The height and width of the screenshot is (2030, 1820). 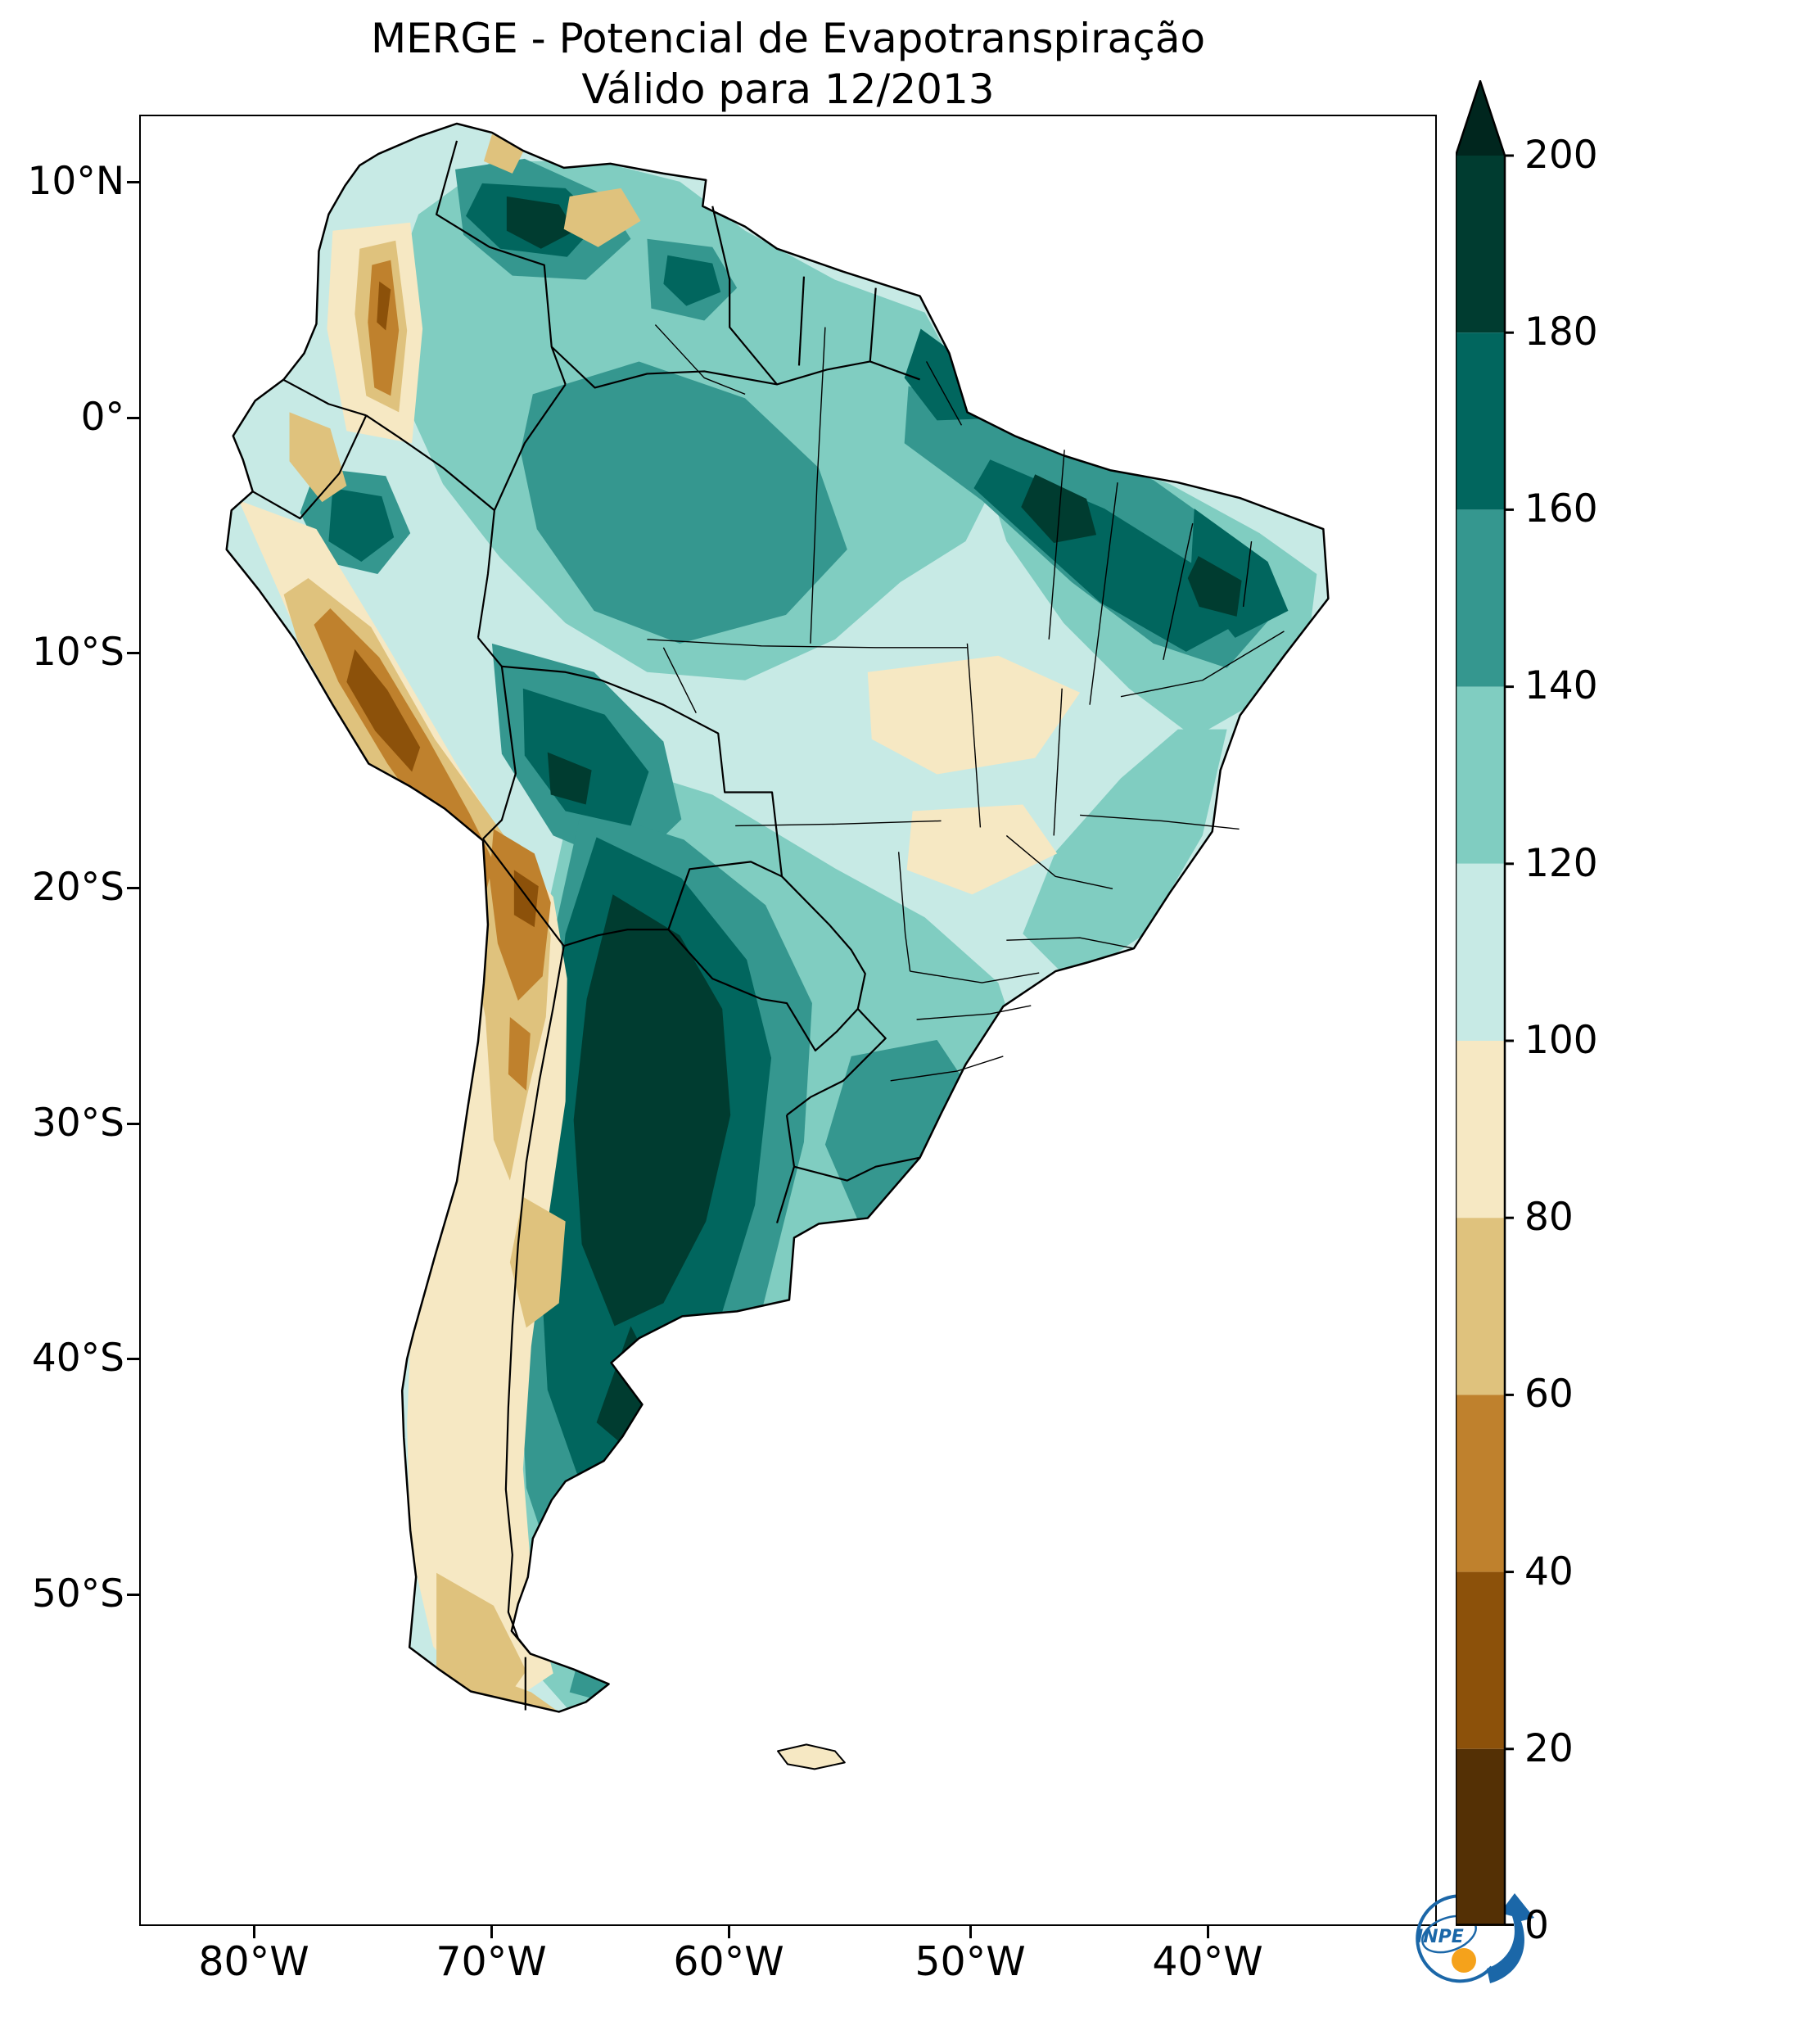 What do you see at coordinates (1549, 1571) in the screenshot?
I see `cbar-tick-40: 40` at bounding box center [1549, 1571].